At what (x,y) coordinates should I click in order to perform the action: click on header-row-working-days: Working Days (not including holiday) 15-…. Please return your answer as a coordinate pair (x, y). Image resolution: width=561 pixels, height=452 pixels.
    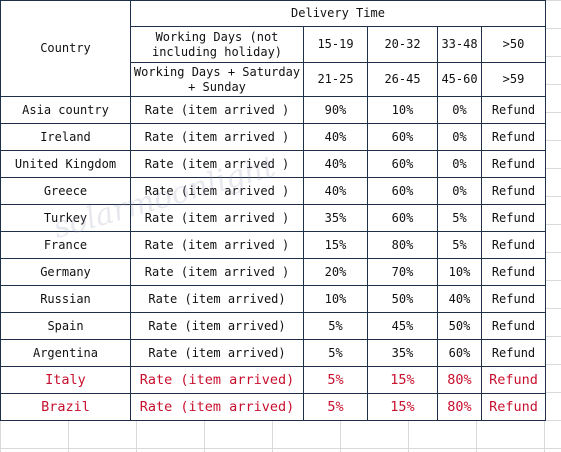
    Looking at the image, I should click on (273, 44).